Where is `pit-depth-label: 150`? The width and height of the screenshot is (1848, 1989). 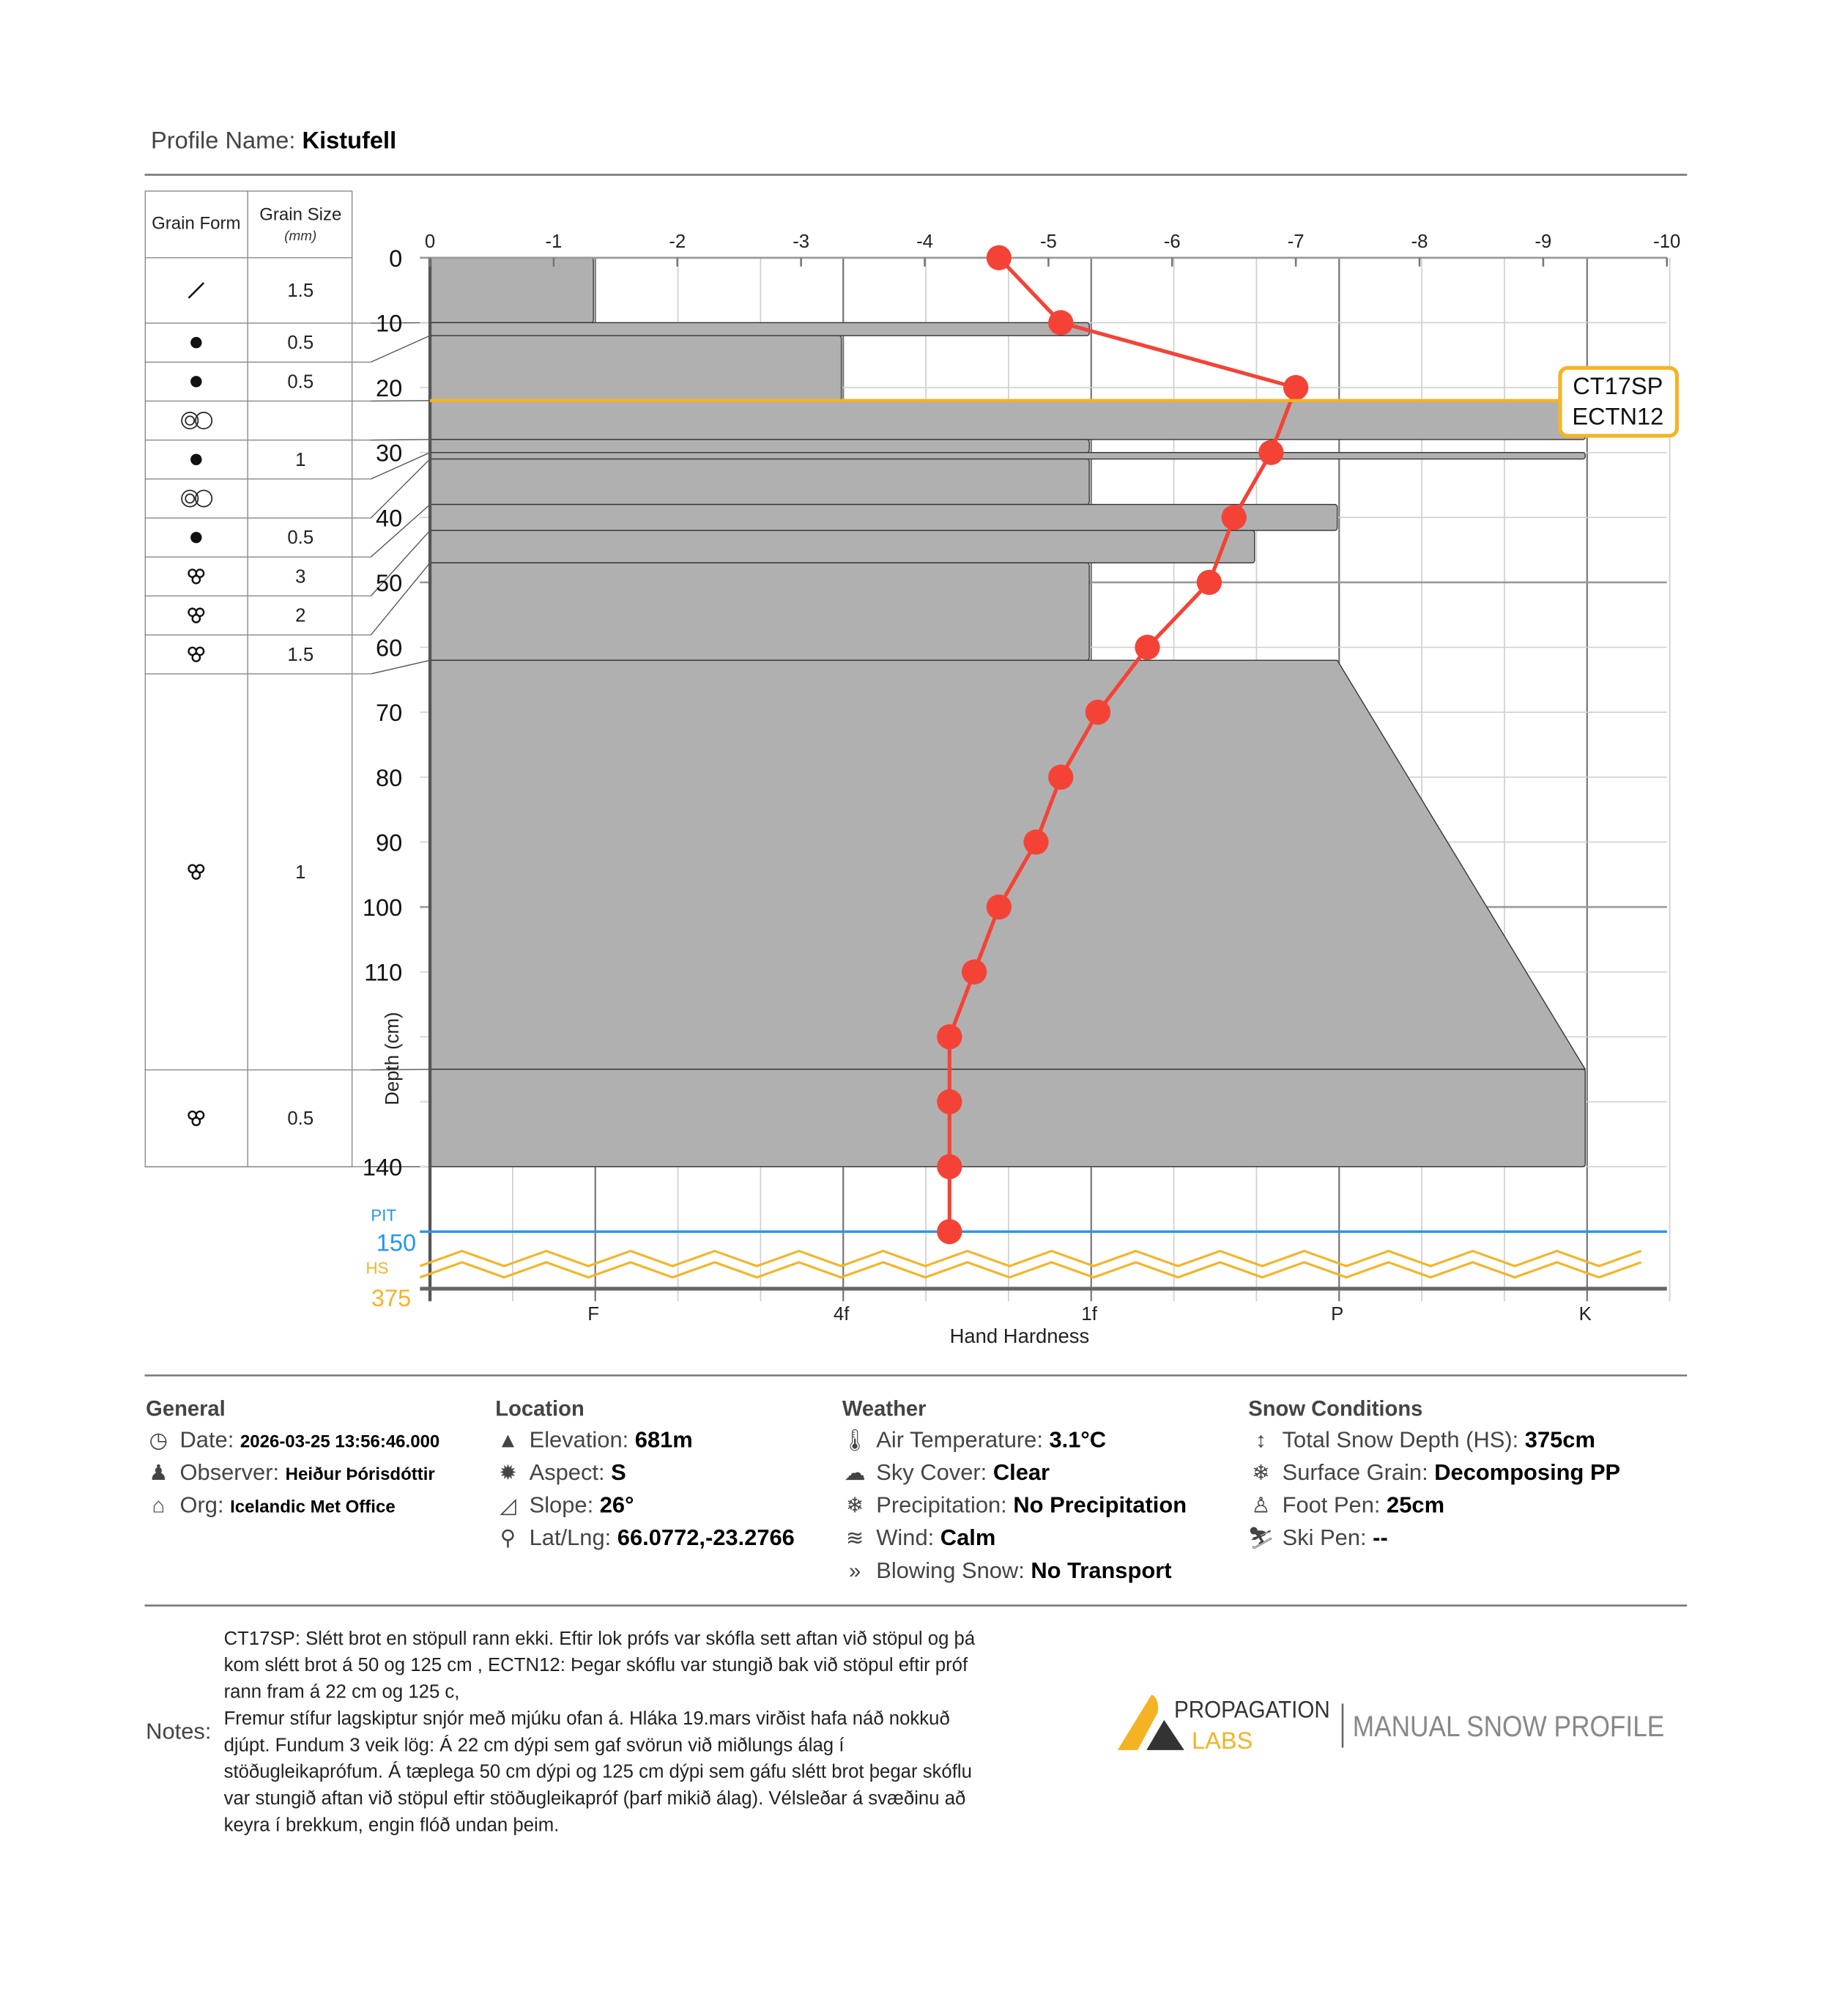
pit-depth-label: 150 is located at coordinates (396, 1242).